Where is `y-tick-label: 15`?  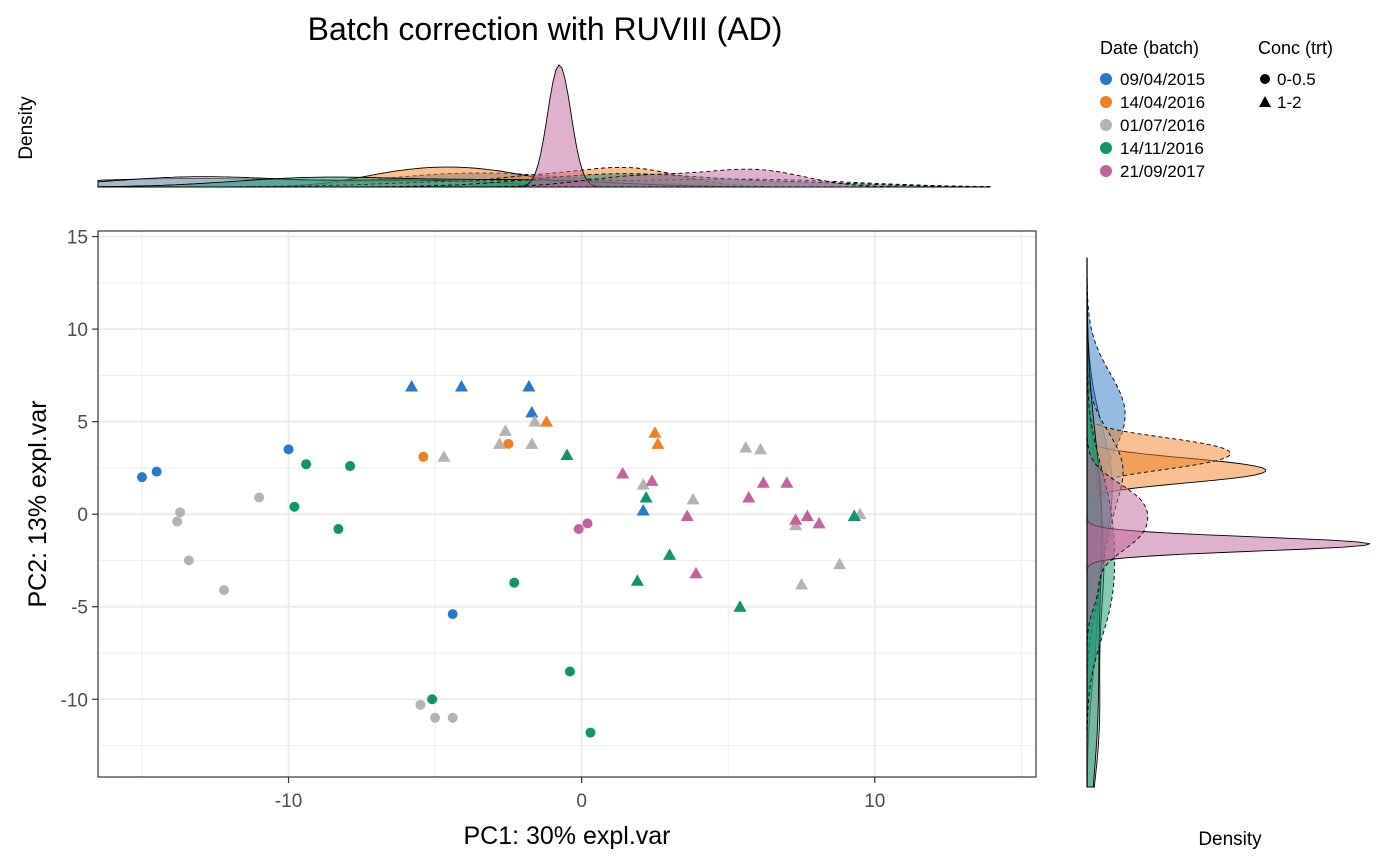
y-tick-label: 15 is located at coordinates (77, 238).